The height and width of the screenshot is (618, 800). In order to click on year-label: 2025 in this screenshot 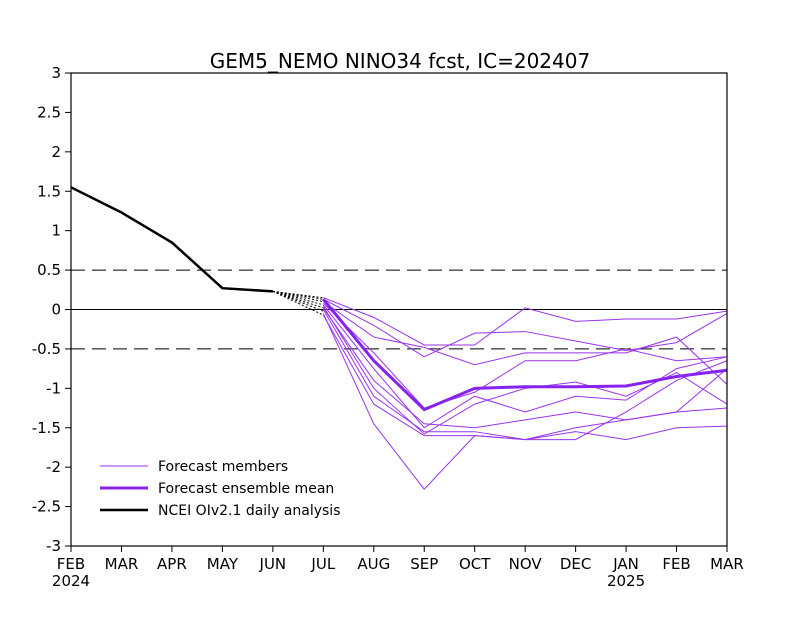, I will do `click(626, 581)`.